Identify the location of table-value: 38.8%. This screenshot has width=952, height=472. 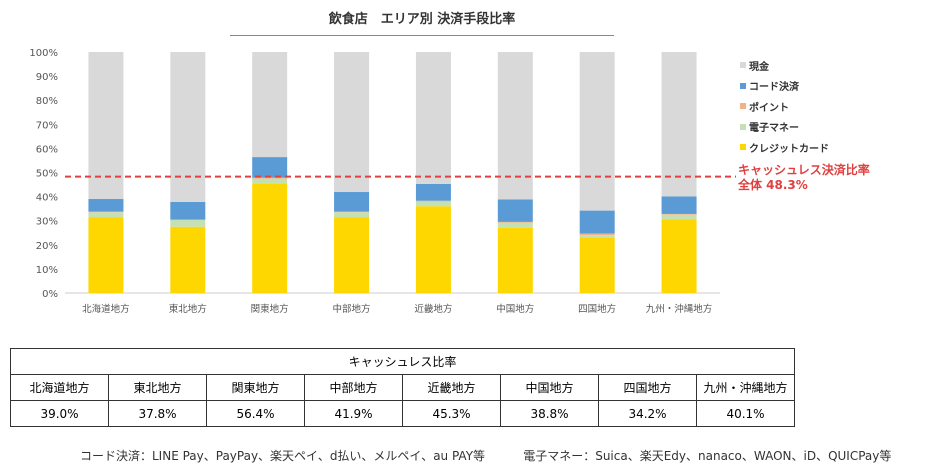
(549, 413).